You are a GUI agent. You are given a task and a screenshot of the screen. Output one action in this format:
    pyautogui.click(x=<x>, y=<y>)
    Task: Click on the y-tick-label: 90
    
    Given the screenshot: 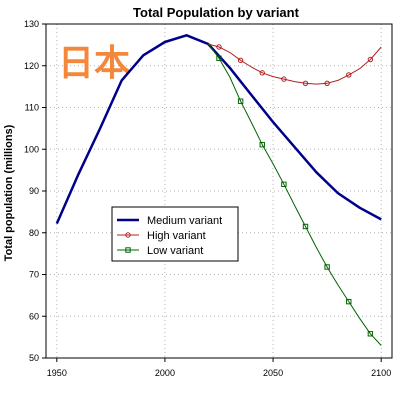 What is the action you would take?
    pyautogui.click(x=34, y=191)
    